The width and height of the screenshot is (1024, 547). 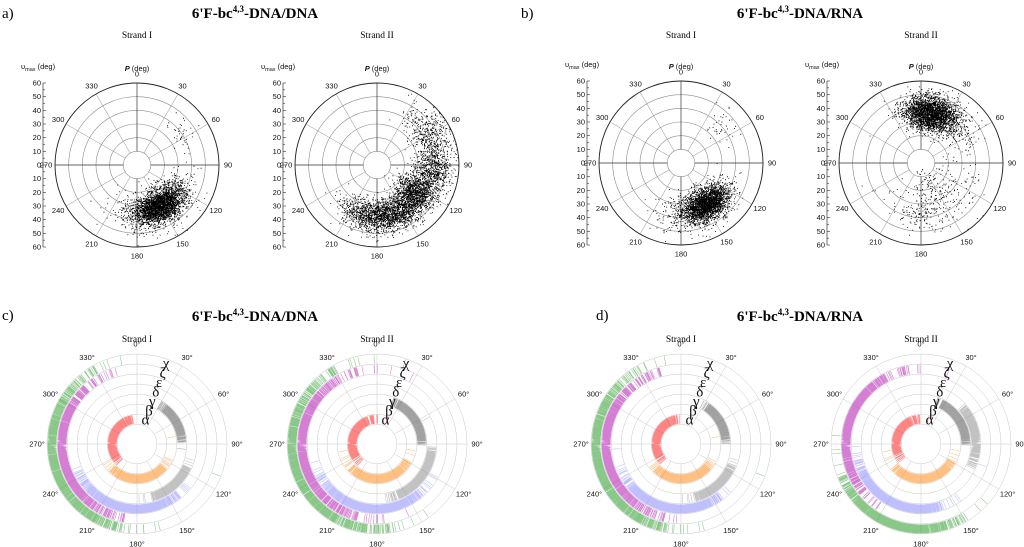 I want to click on angle-tick-label: 90°, so click(x=476, y=444).